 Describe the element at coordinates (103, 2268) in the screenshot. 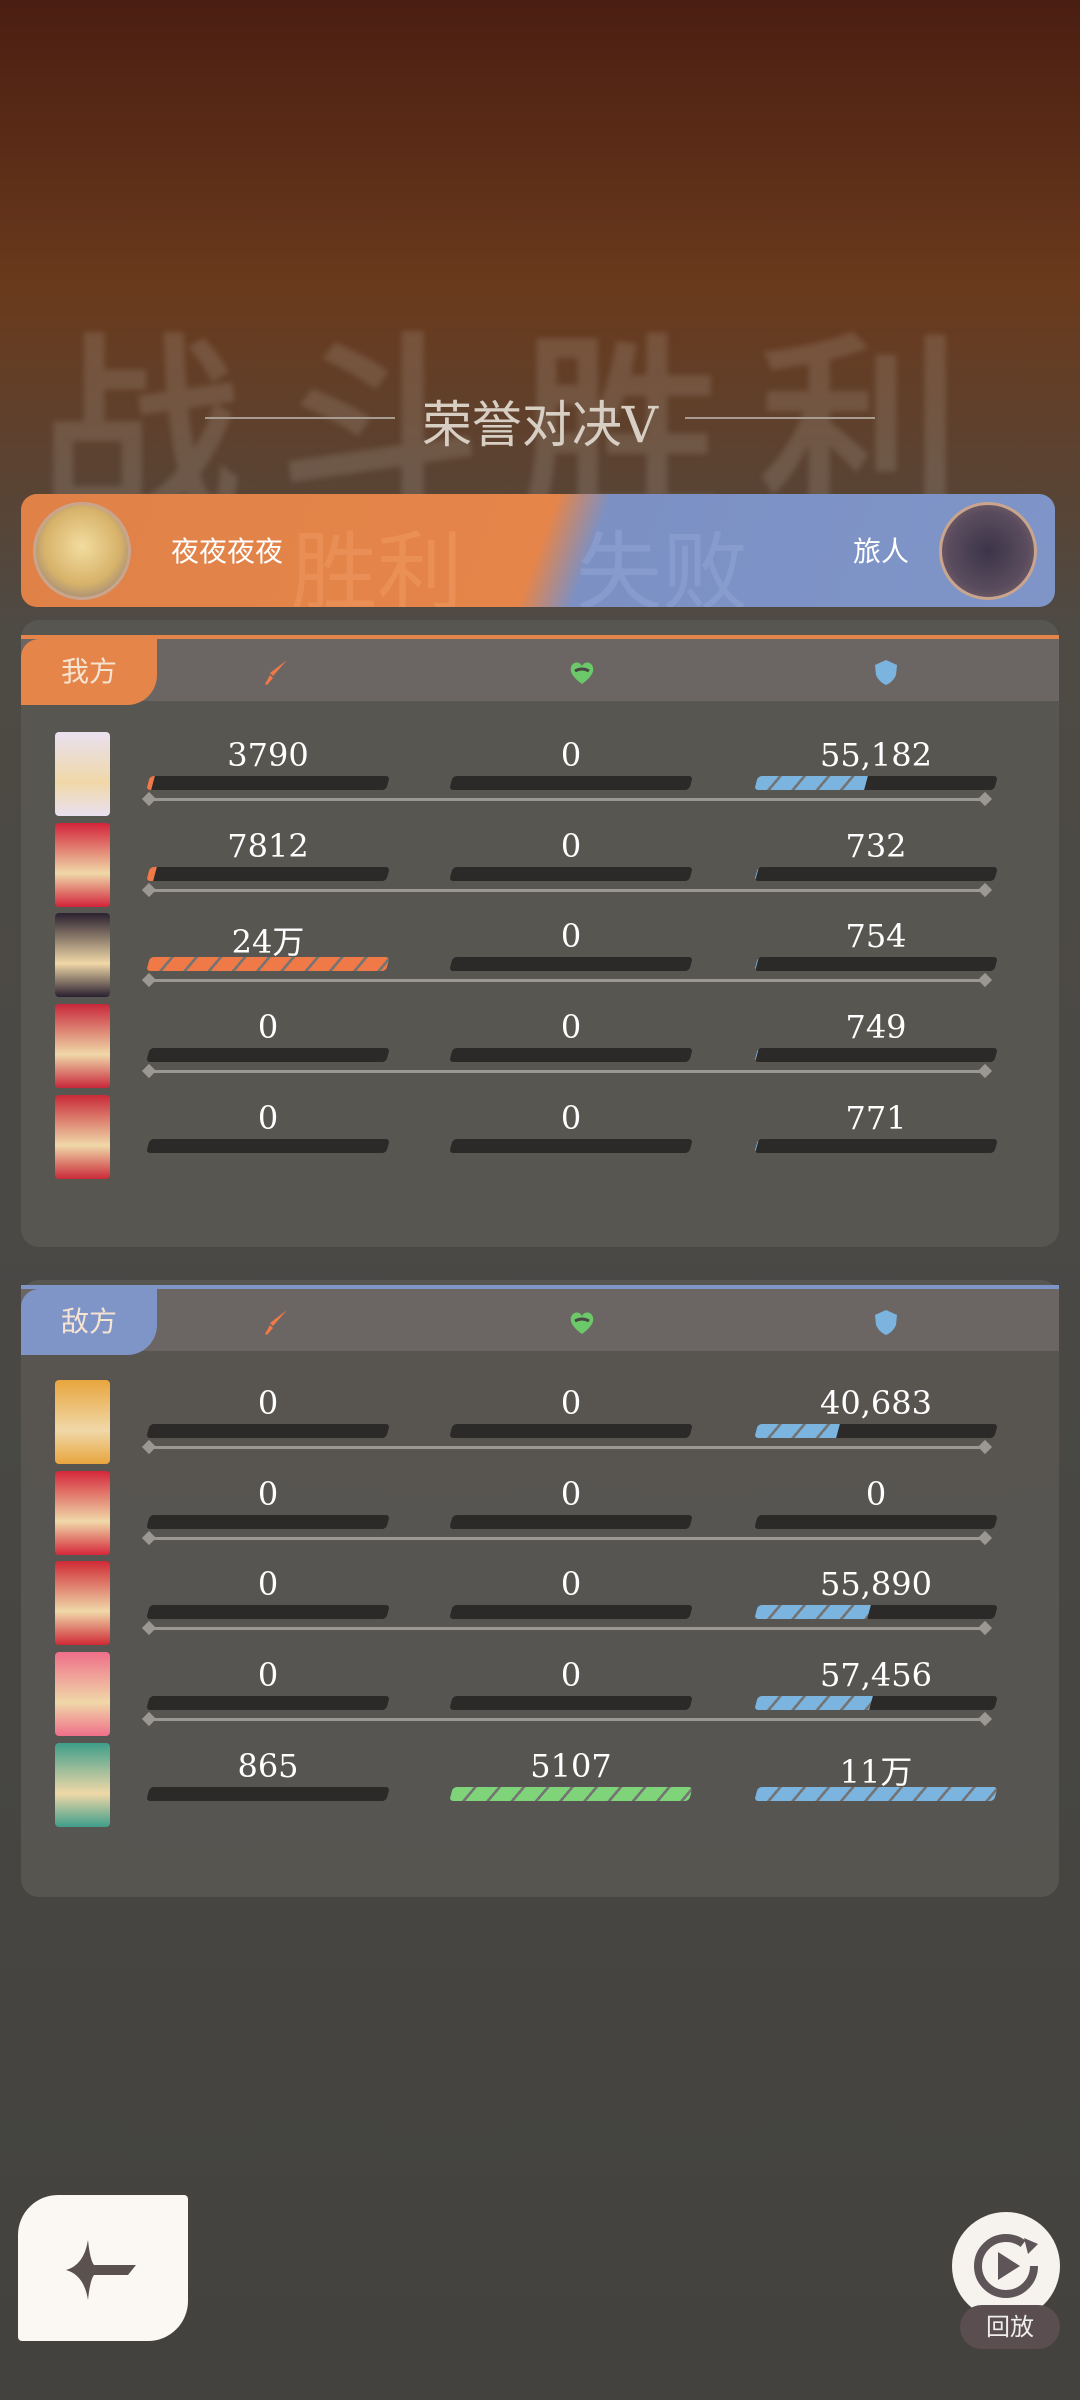

I see `back-button` at that location.